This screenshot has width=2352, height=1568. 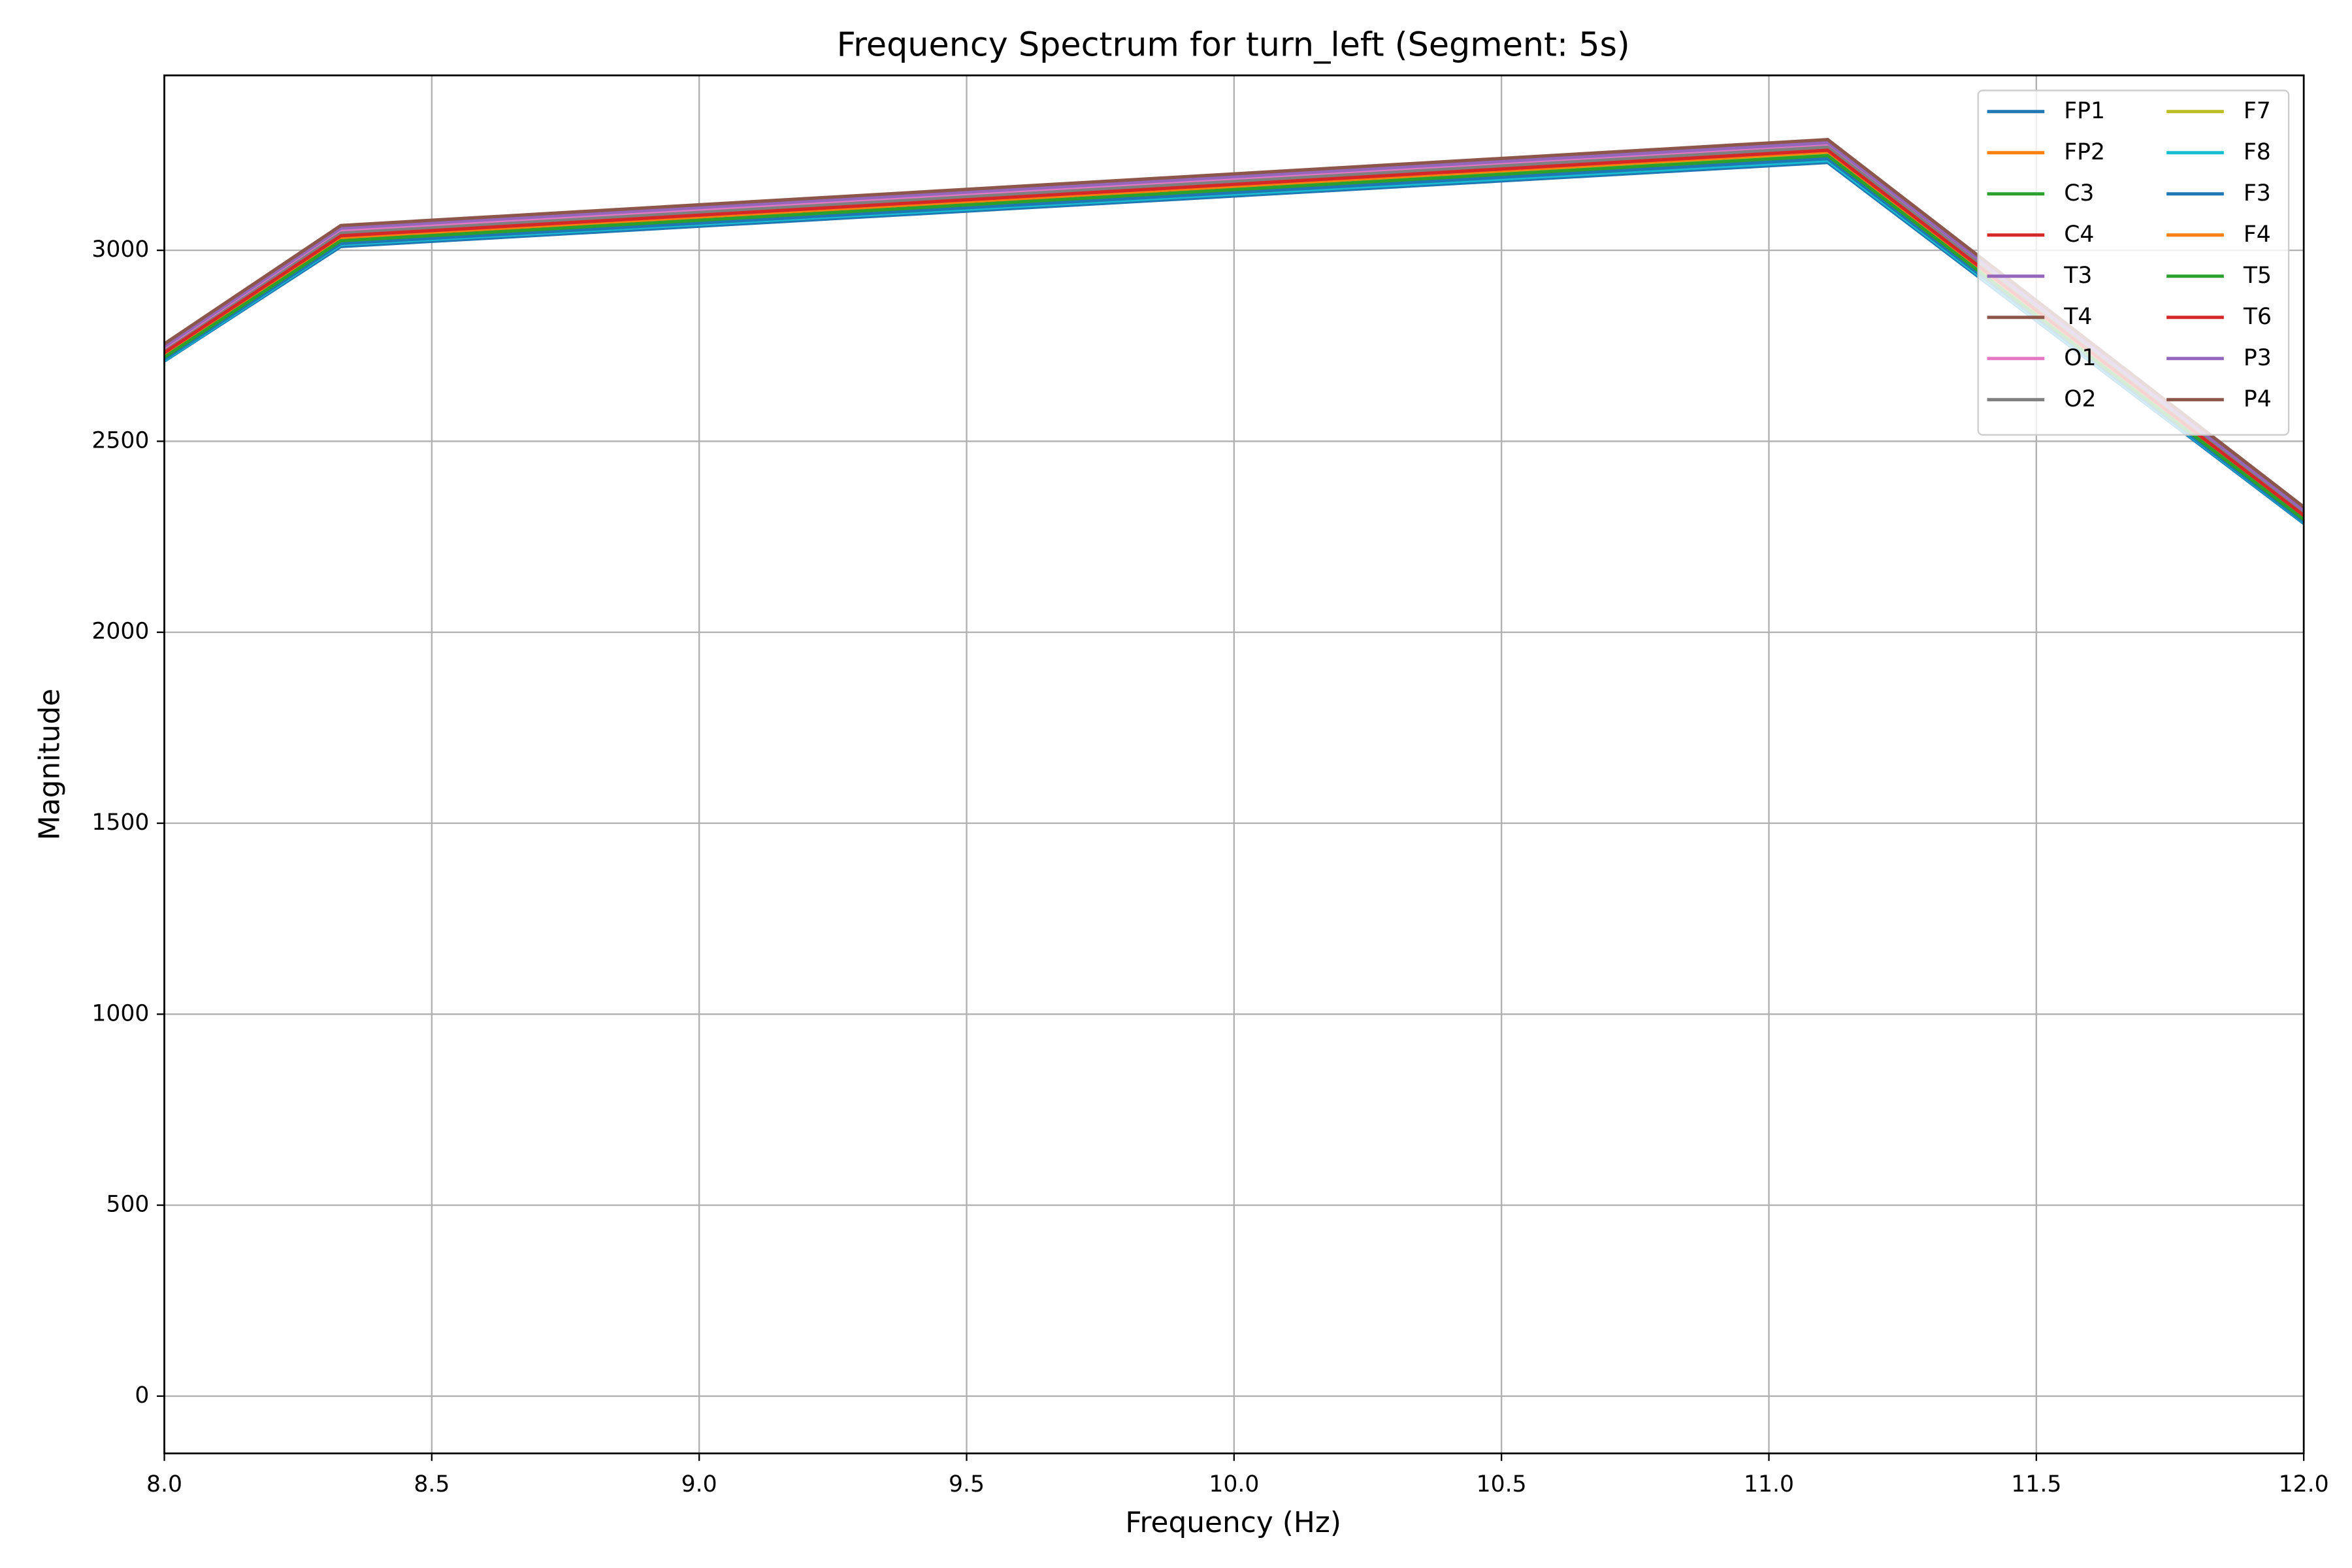 What do you see at coordinates (2084, 111) in the screenshot?
I see `legend-label: FP1` at bounding box center [2084, 111].